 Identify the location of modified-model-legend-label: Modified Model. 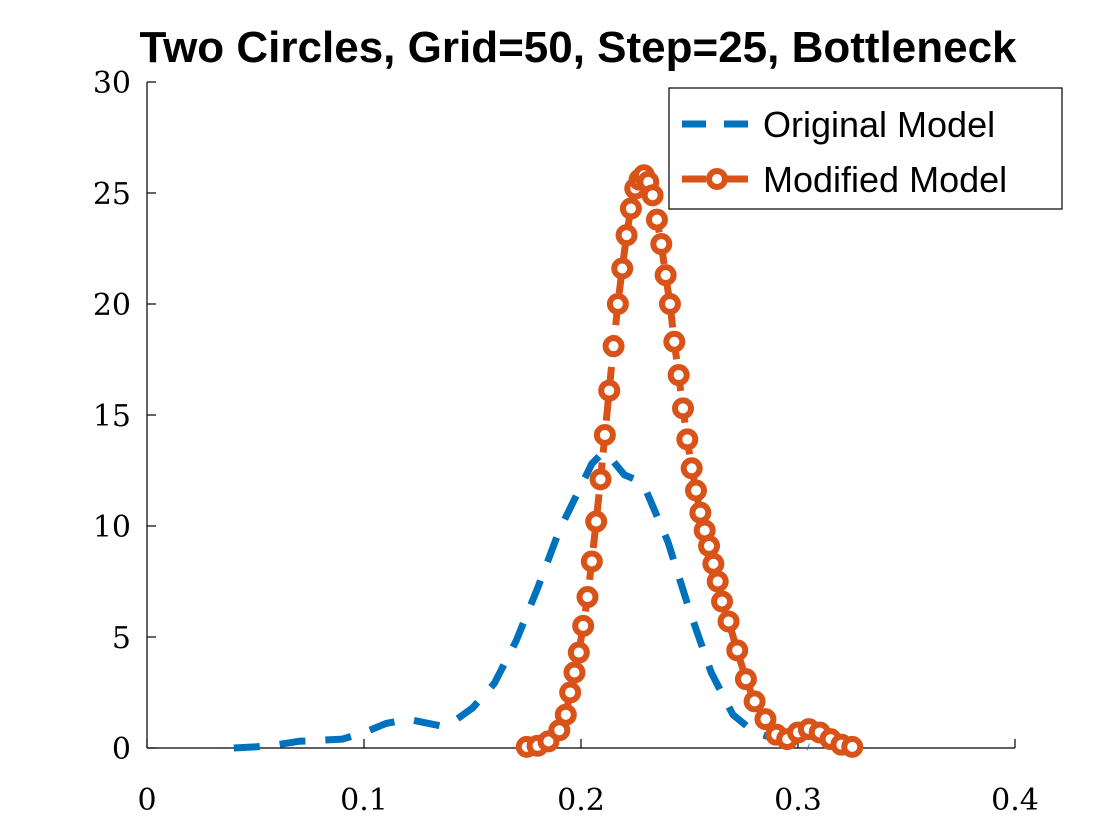
(885, 179).